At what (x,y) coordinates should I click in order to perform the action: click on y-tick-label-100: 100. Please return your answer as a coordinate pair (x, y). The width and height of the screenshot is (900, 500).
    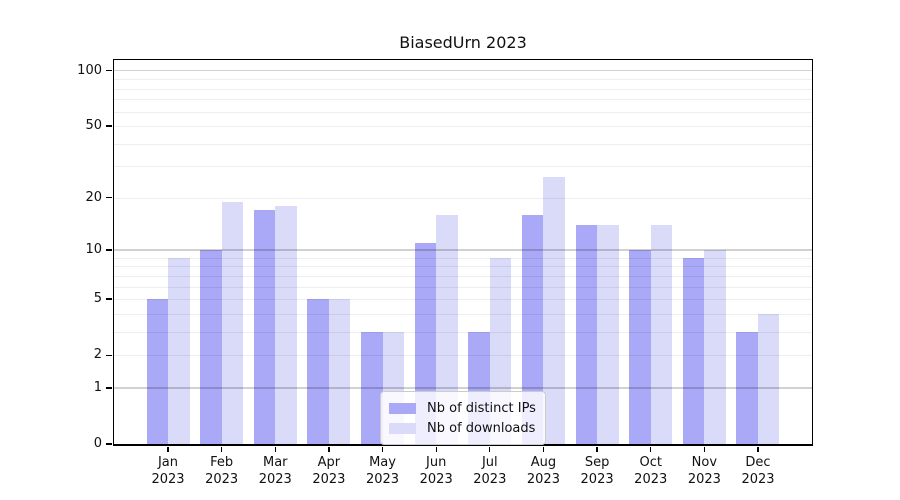
    Looking at the image, I should click on (89, 70).